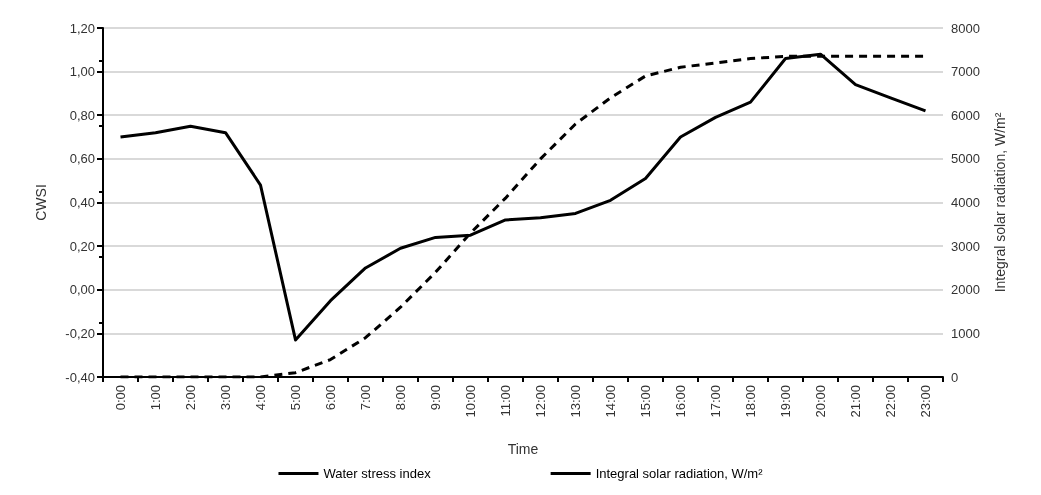 Image resolution: width=1041 pixels, height=495 pixels. What do you see at coordinates (785, 401) in the screenshot?
I see `x-tick-label: 19:00` at bounding box center [785, 401].